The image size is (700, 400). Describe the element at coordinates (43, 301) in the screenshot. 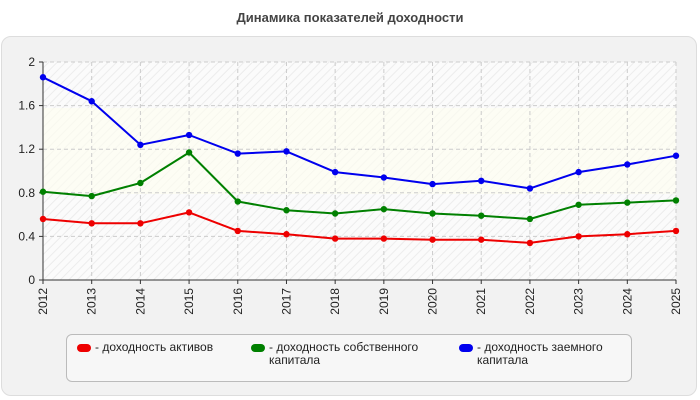

I see `x-tick-label: 2012` at that location.